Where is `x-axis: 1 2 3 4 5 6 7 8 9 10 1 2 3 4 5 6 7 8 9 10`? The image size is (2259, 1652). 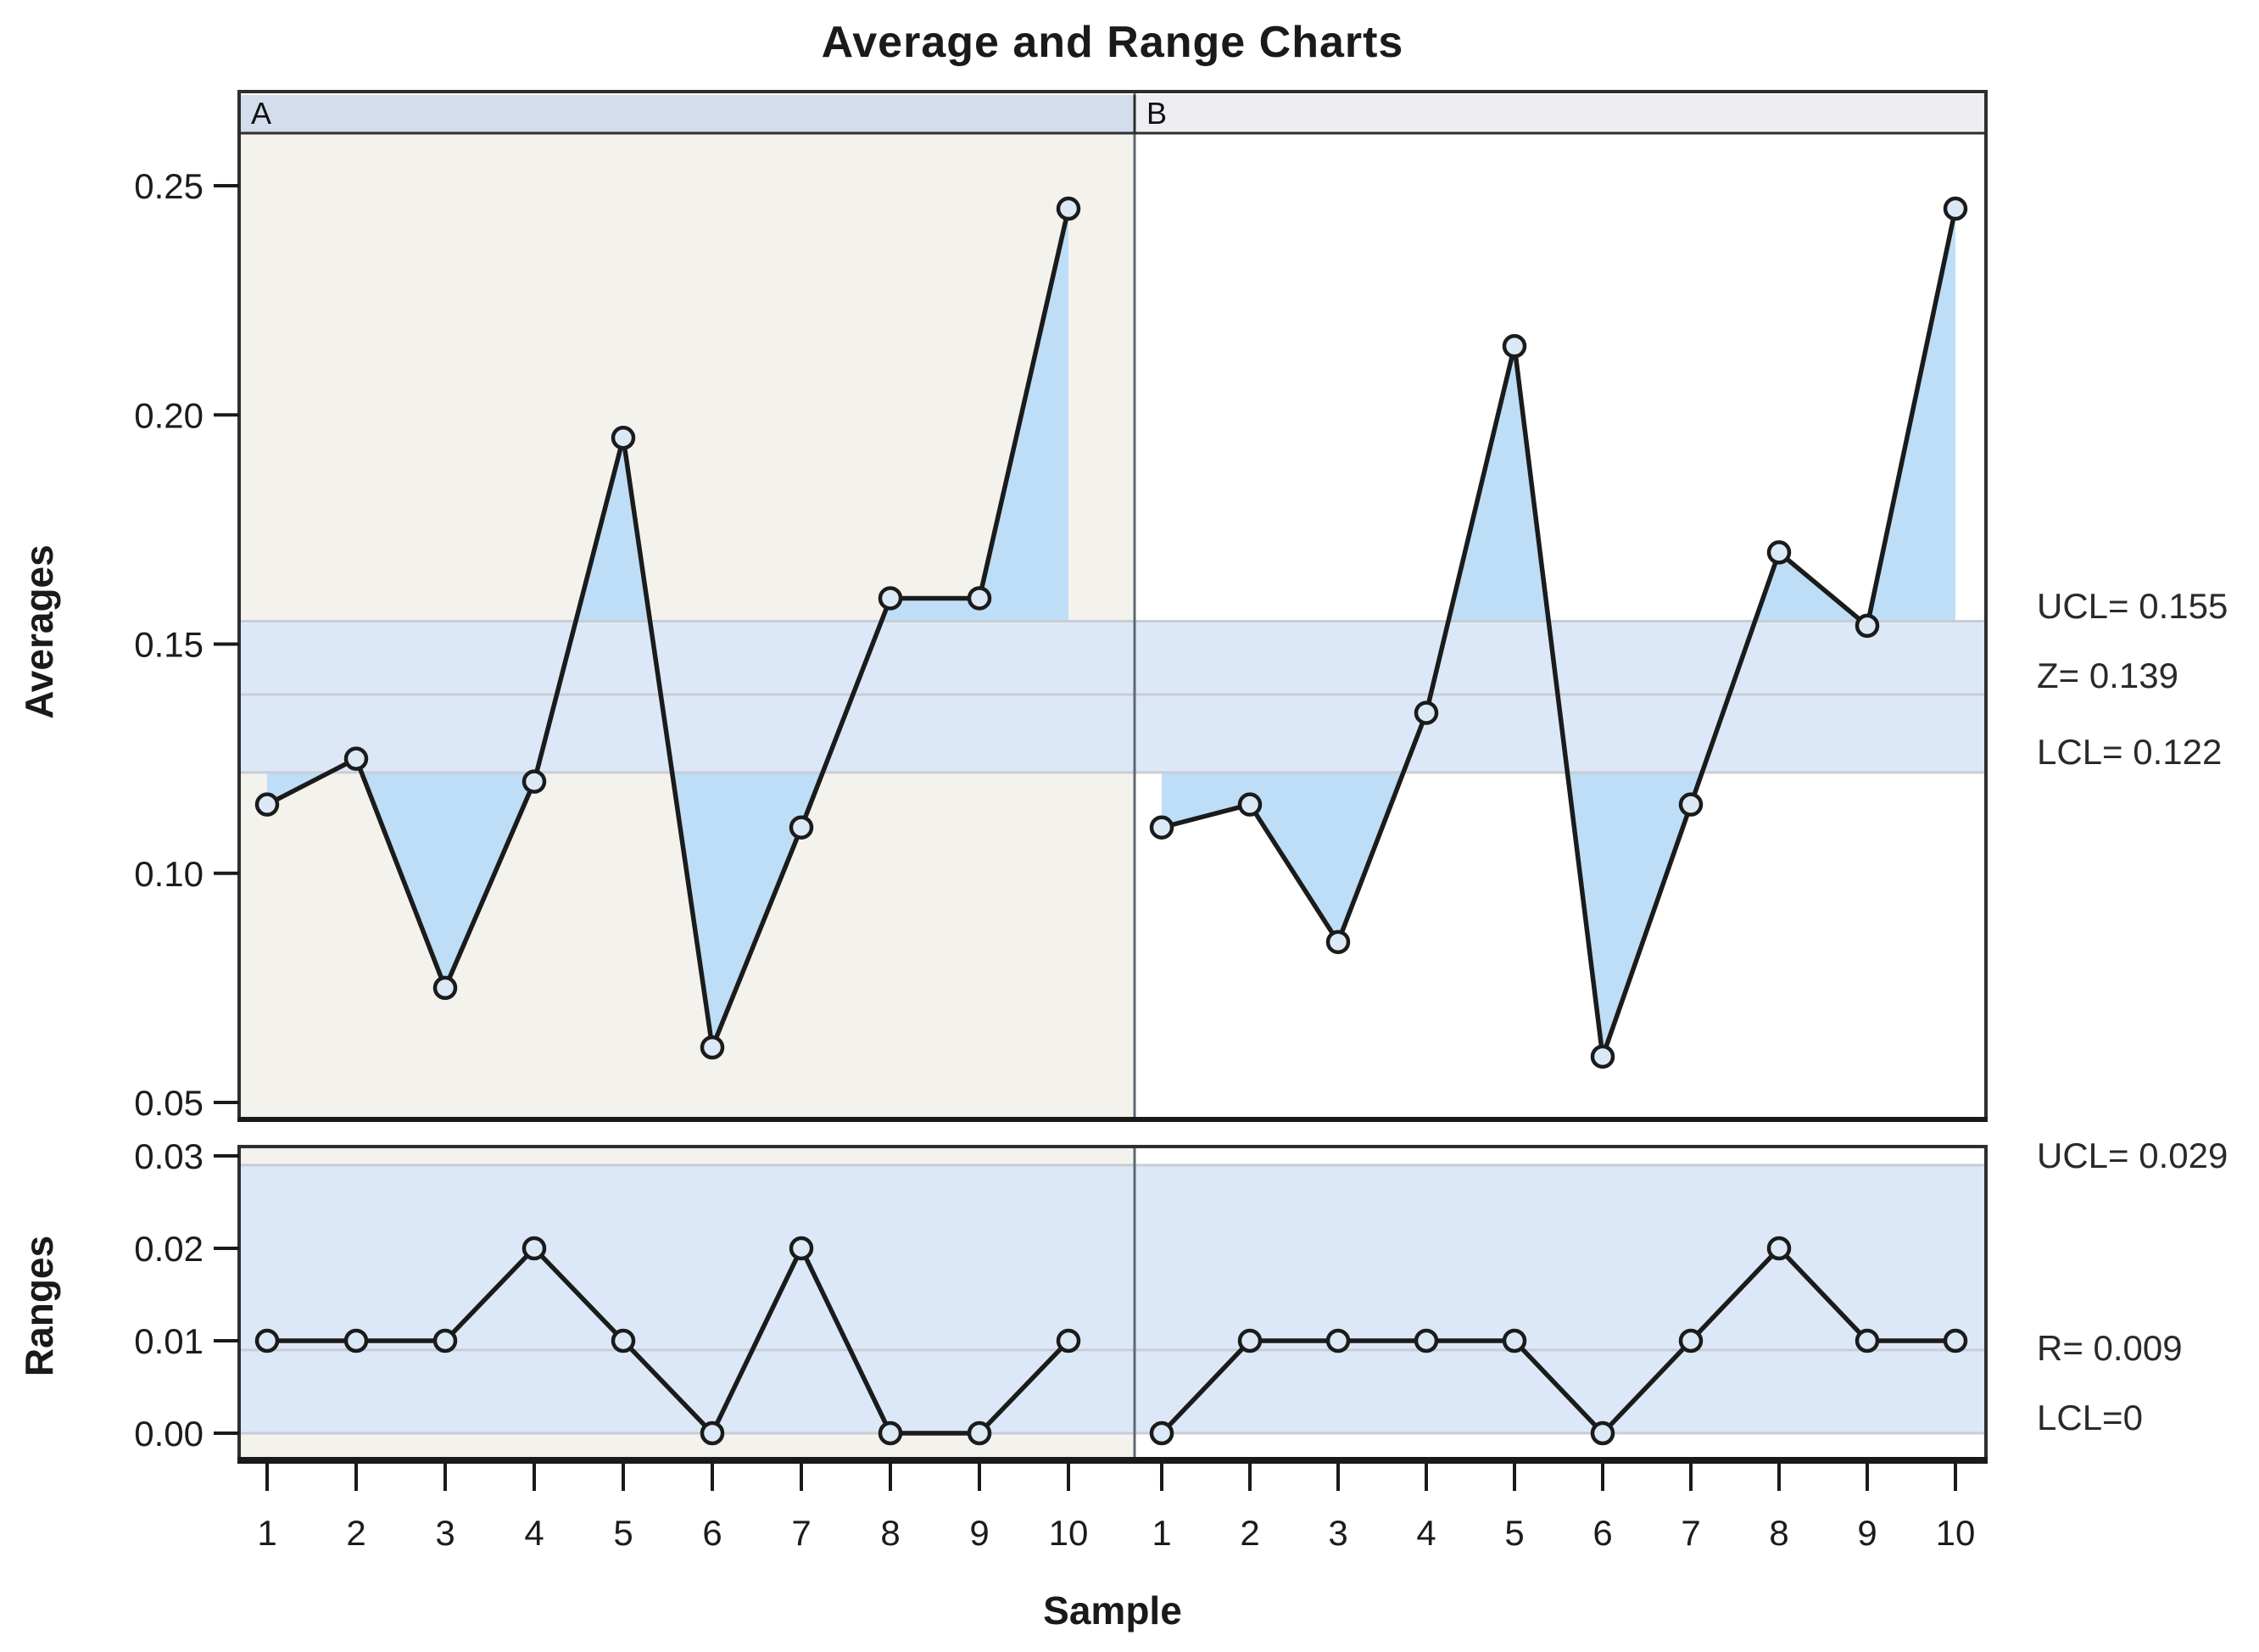 x-axis: 1 2 3 4 5 6 7 8 9 10 1 2 3 4 5 6 7 8 9 10 is located at coordinates (1116, 1508).